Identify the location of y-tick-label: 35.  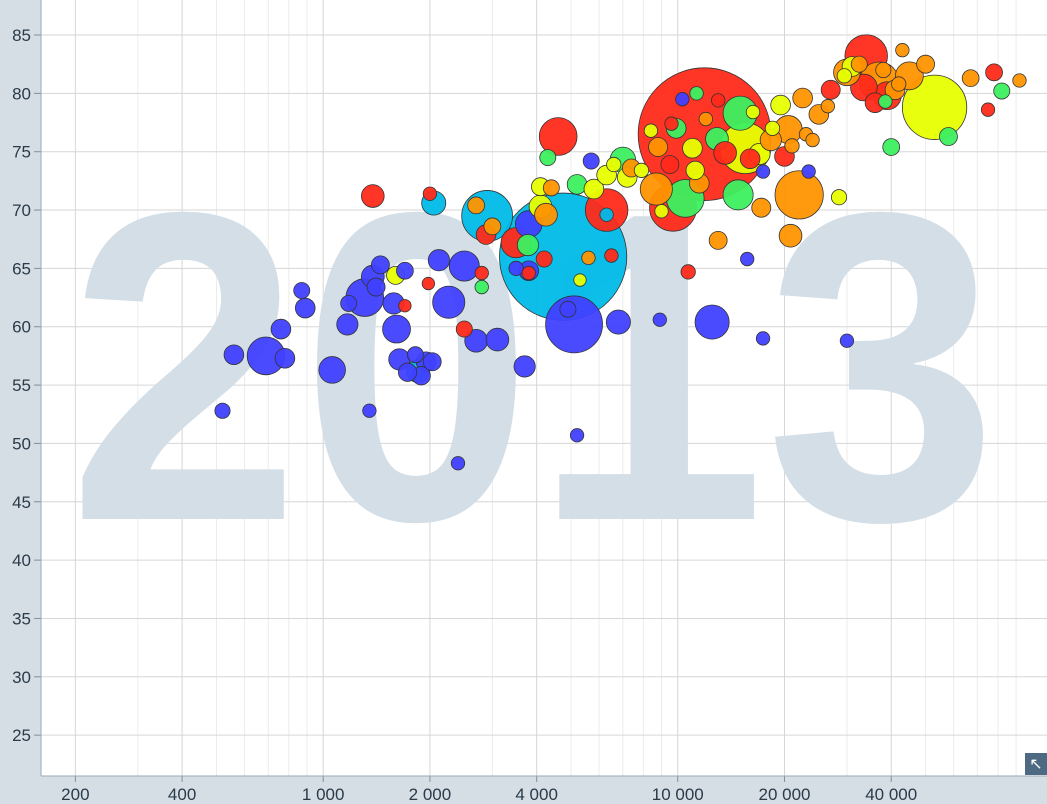
(21, 618).